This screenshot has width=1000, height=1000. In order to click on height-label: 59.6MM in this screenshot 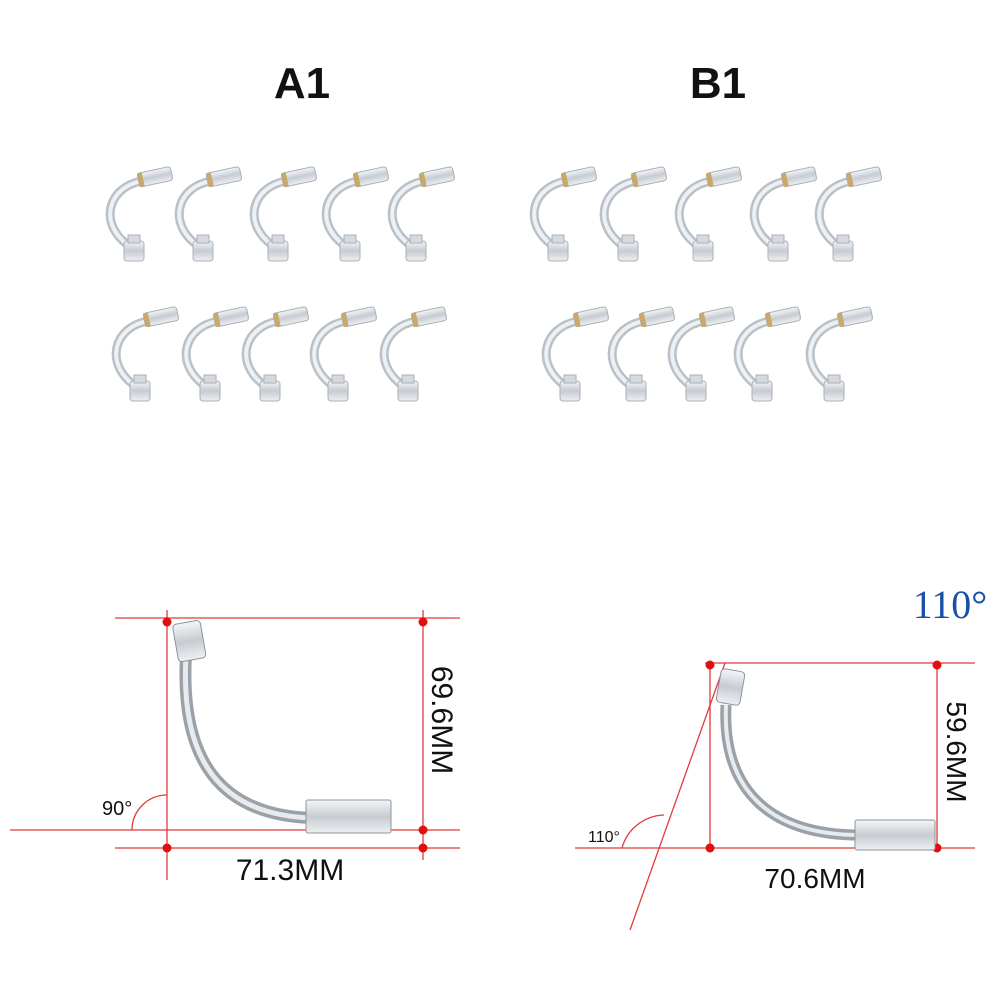, I will do `click(956, 751)`.